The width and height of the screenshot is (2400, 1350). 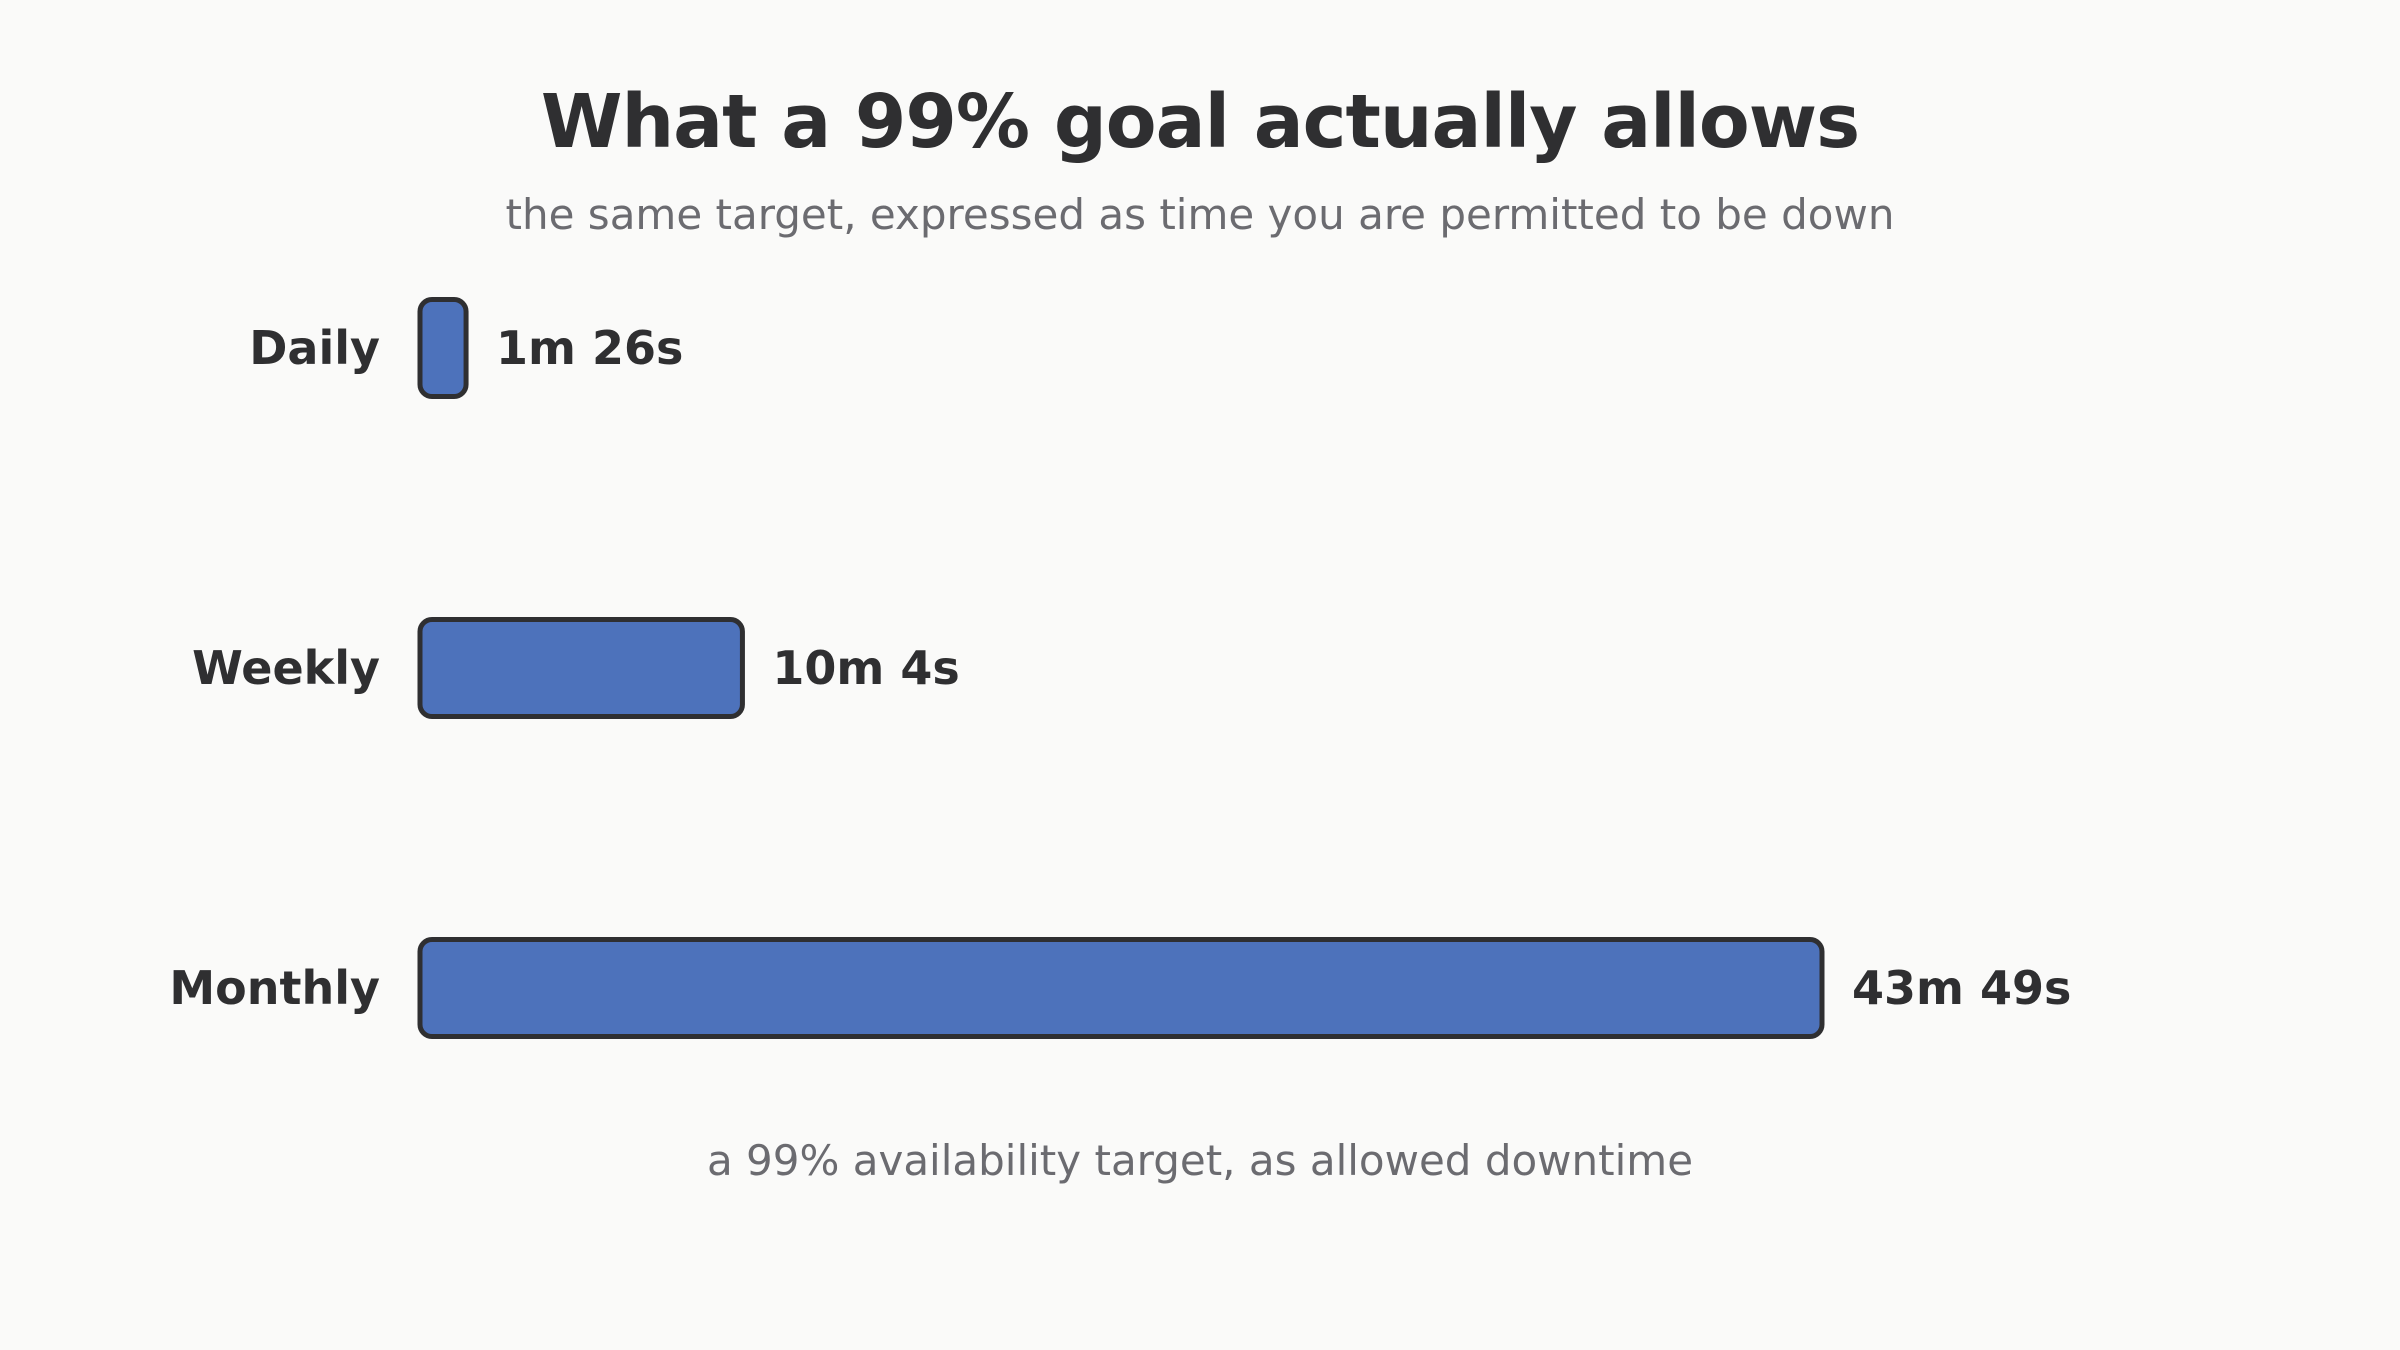 I want to click on value-label-monthly: 43m 49s, so click(x=1961, y=988).